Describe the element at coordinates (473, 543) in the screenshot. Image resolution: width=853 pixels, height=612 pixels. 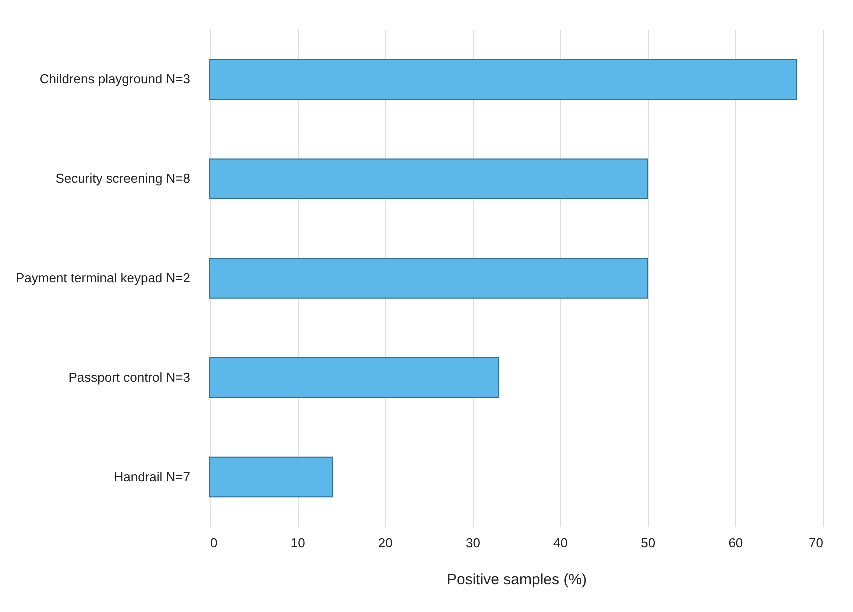
I see `x-tick-label: 30` at that location.